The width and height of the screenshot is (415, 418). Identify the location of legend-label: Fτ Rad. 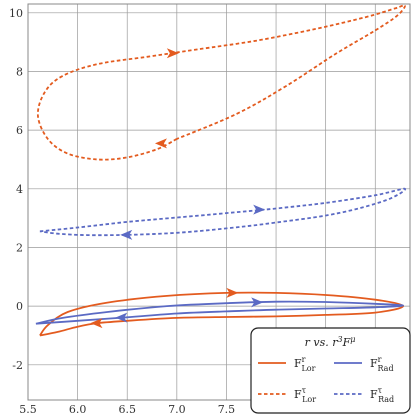
(382, 395).